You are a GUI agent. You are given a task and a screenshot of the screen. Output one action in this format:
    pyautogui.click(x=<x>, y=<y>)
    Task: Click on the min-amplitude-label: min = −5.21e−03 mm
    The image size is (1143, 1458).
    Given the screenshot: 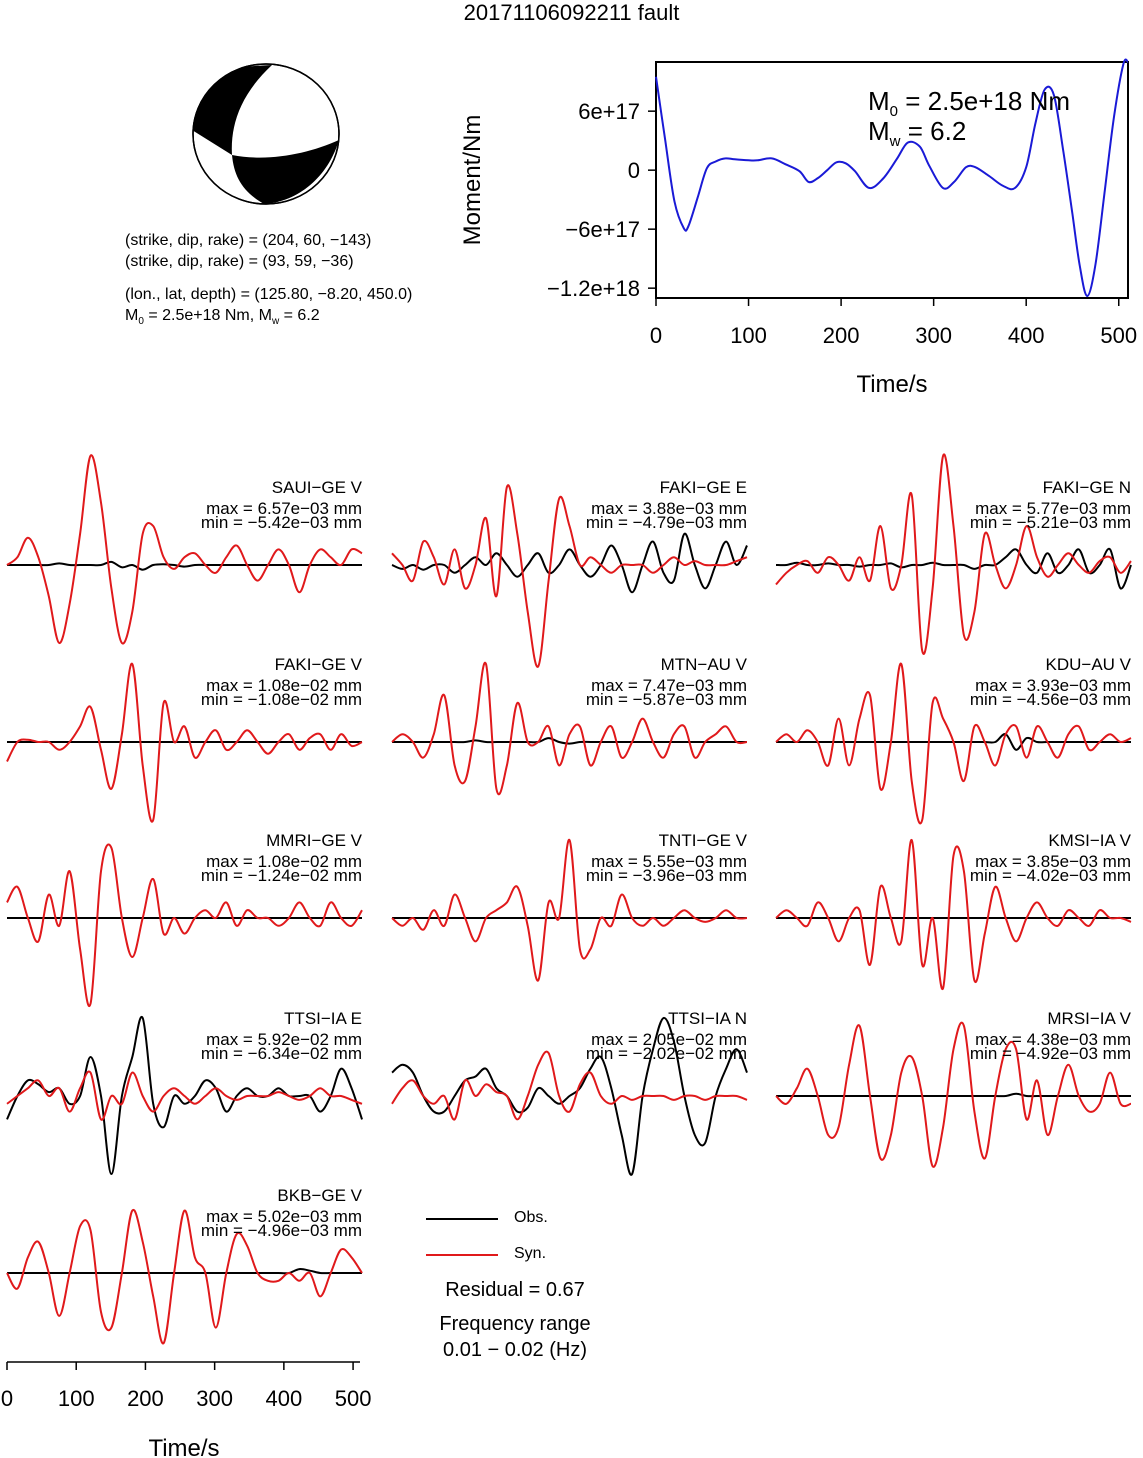 What is the action you would take?
    pyautogui.click(x=1050, y=522)
    